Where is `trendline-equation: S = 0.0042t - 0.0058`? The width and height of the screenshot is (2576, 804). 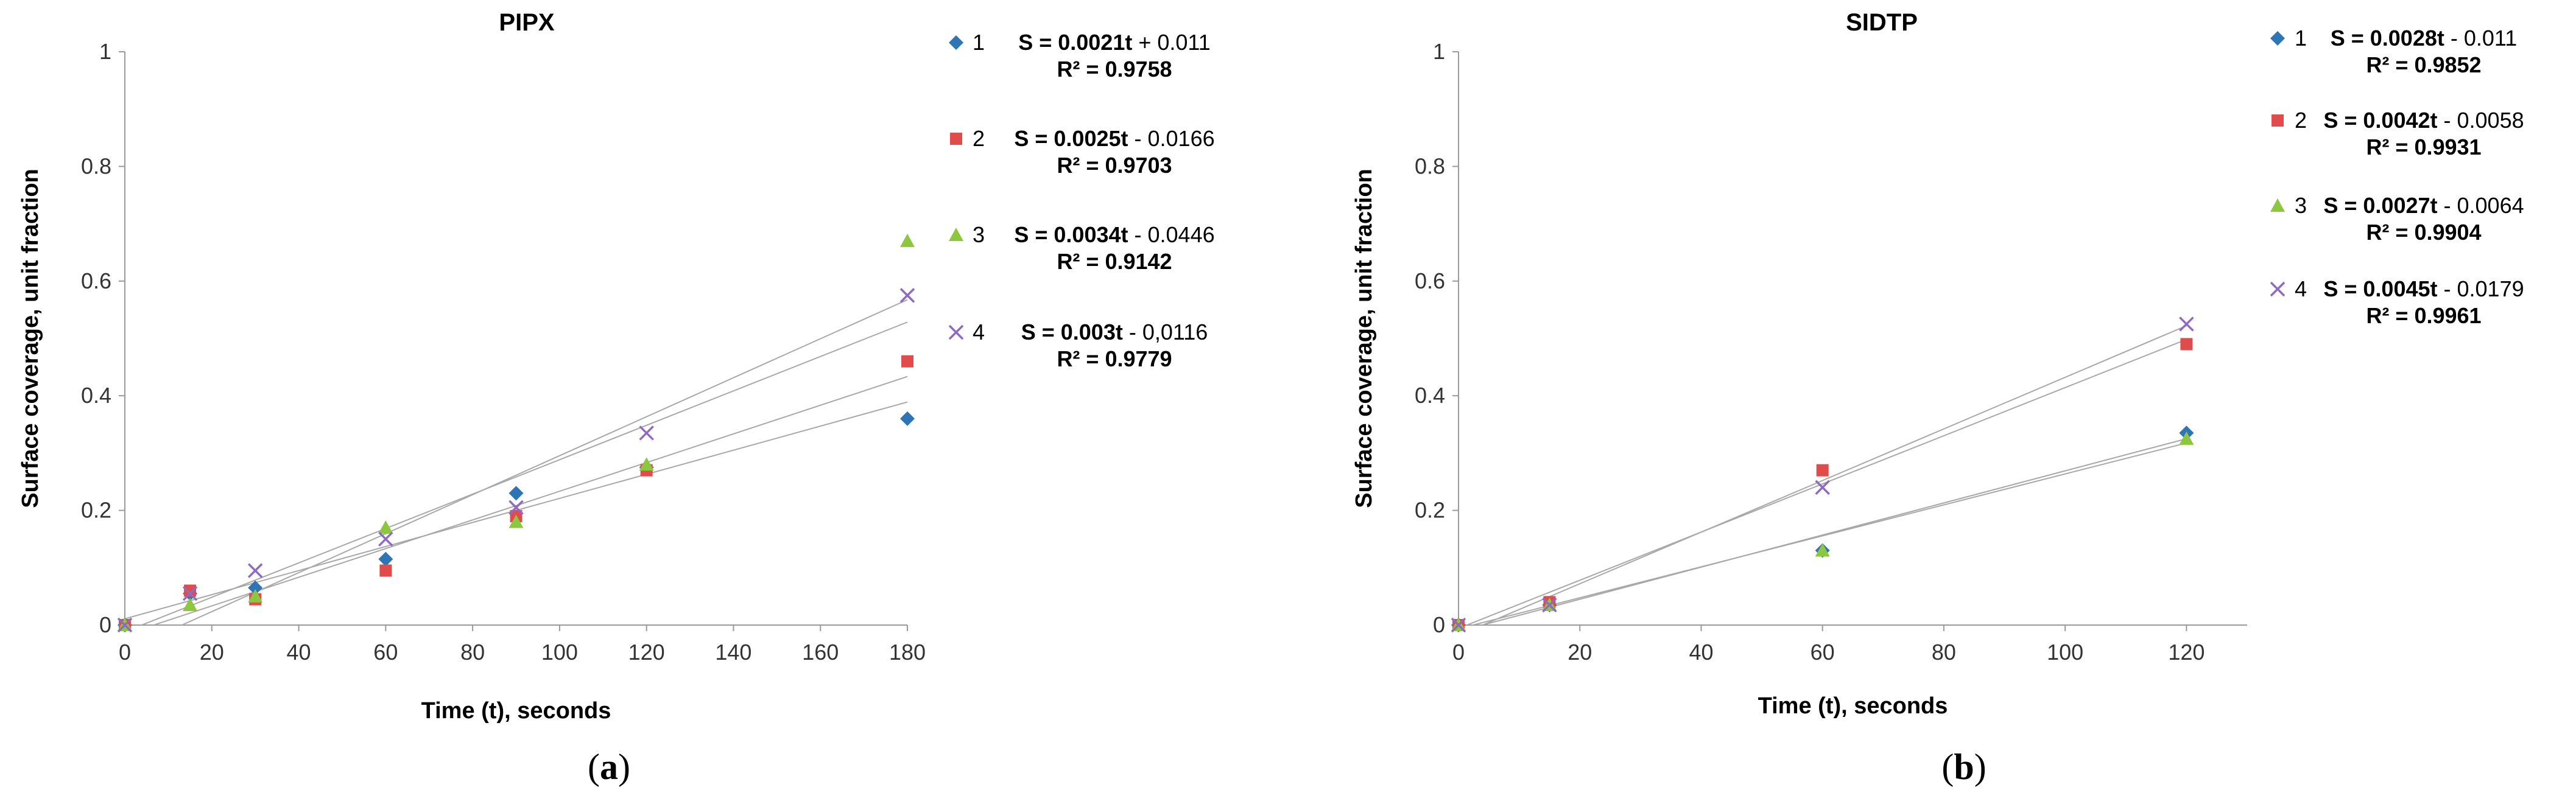
trendline-equation: S = 0.0042t - 0.0058 is located at coordinates (2423, 121).